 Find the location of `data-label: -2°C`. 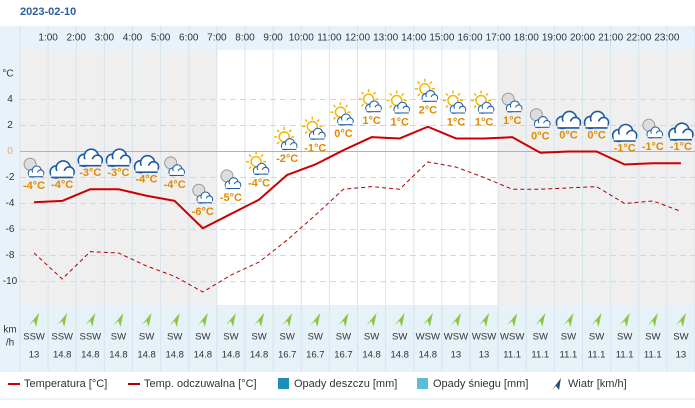

data-label: -2°C is located at coordinates (287, 159).